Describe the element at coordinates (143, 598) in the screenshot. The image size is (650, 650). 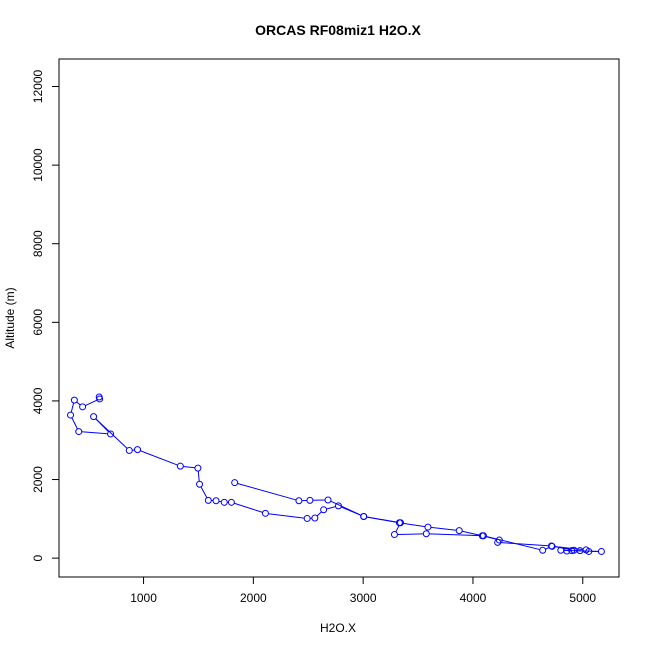
I see `x-tick-label: 1000` at that location.